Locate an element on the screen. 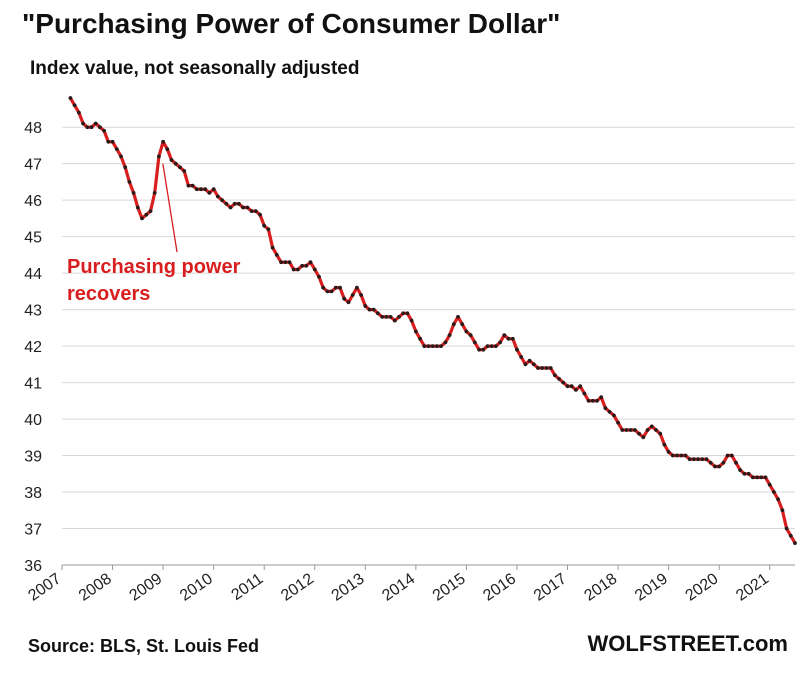 The image size is (800, 673). brand-logo-text: WOLFSTREET.com is located at coordinates (687, 643).